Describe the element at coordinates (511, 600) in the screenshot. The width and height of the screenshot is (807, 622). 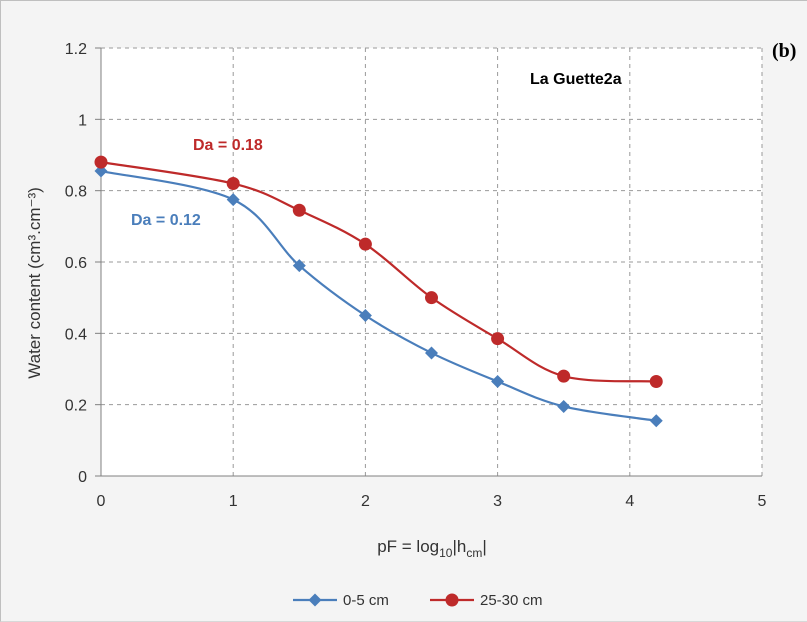
I see `legend-label: 25-30 cm` at that location.